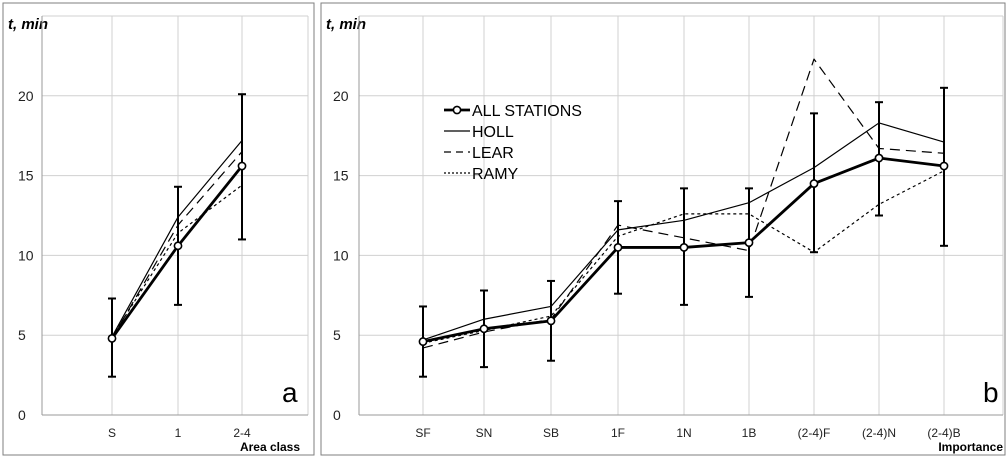 Image resolution: width=1008 pixels, height=460 pixels. What do you see at coordinates (879, 433) in the screenshot?
I see `panel-b-x-tick-label: (2-4)N` at bounding box center [879, 433].